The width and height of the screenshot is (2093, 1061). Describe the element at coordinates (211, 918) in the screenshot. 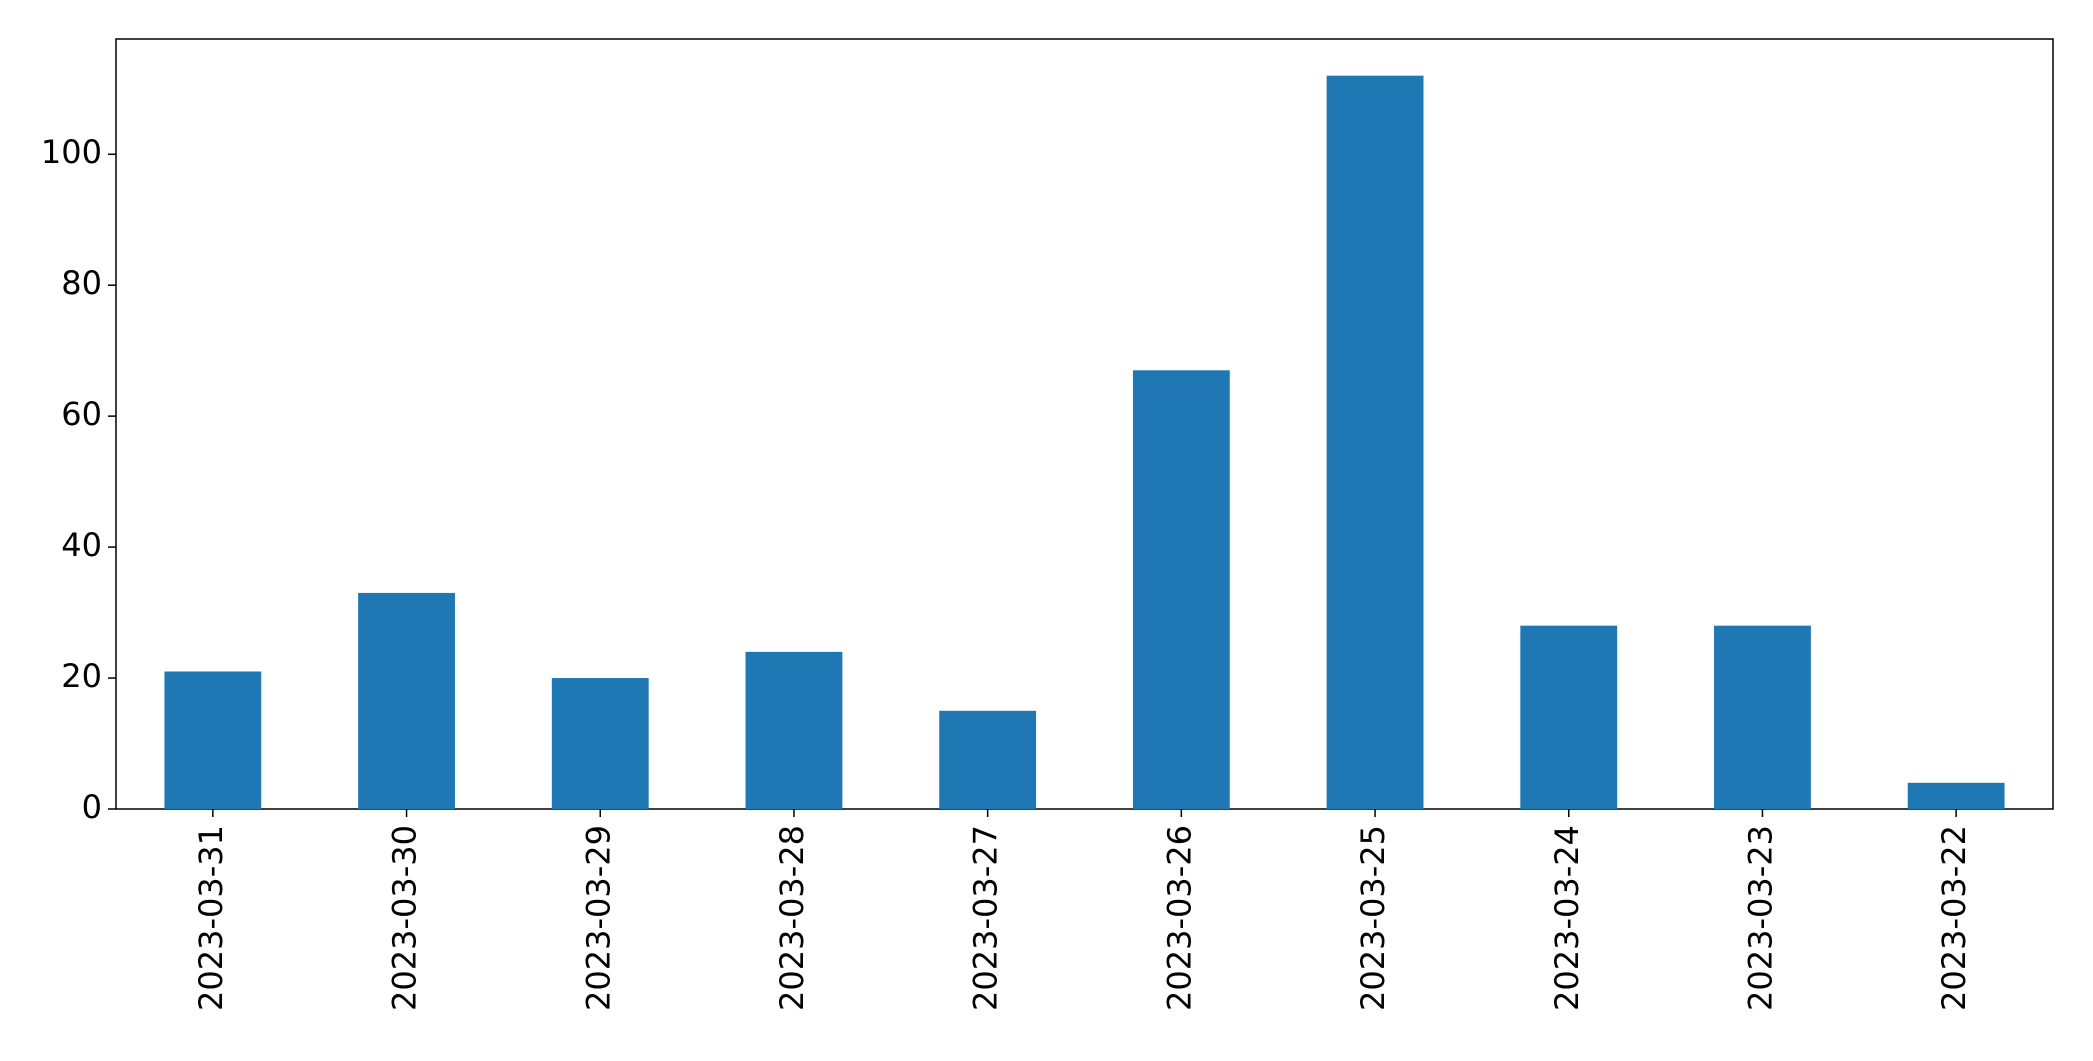

I see `x-tick-label: 2023-03-31` at that location.